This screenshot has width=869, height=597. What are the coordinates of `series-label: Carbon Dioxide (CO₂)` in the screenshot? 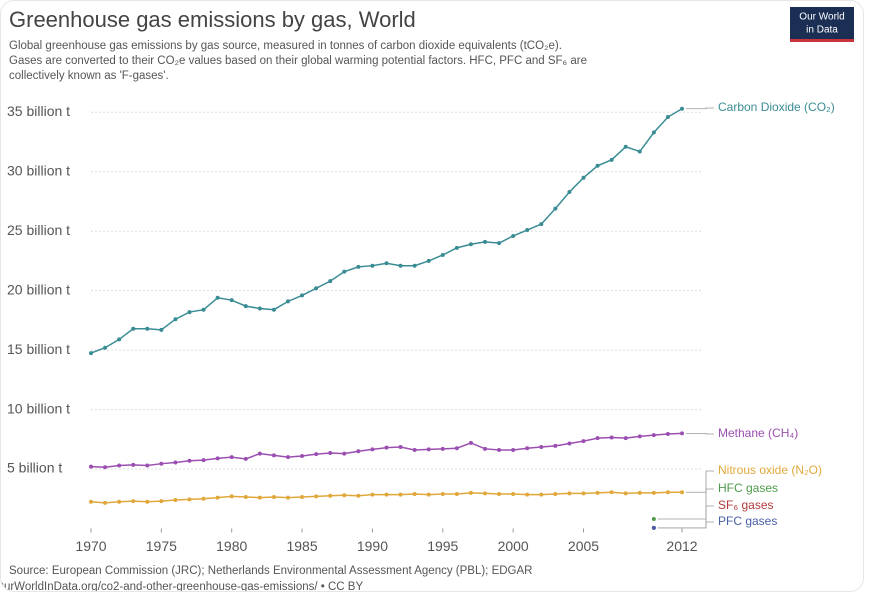 It's located at (776, 107).